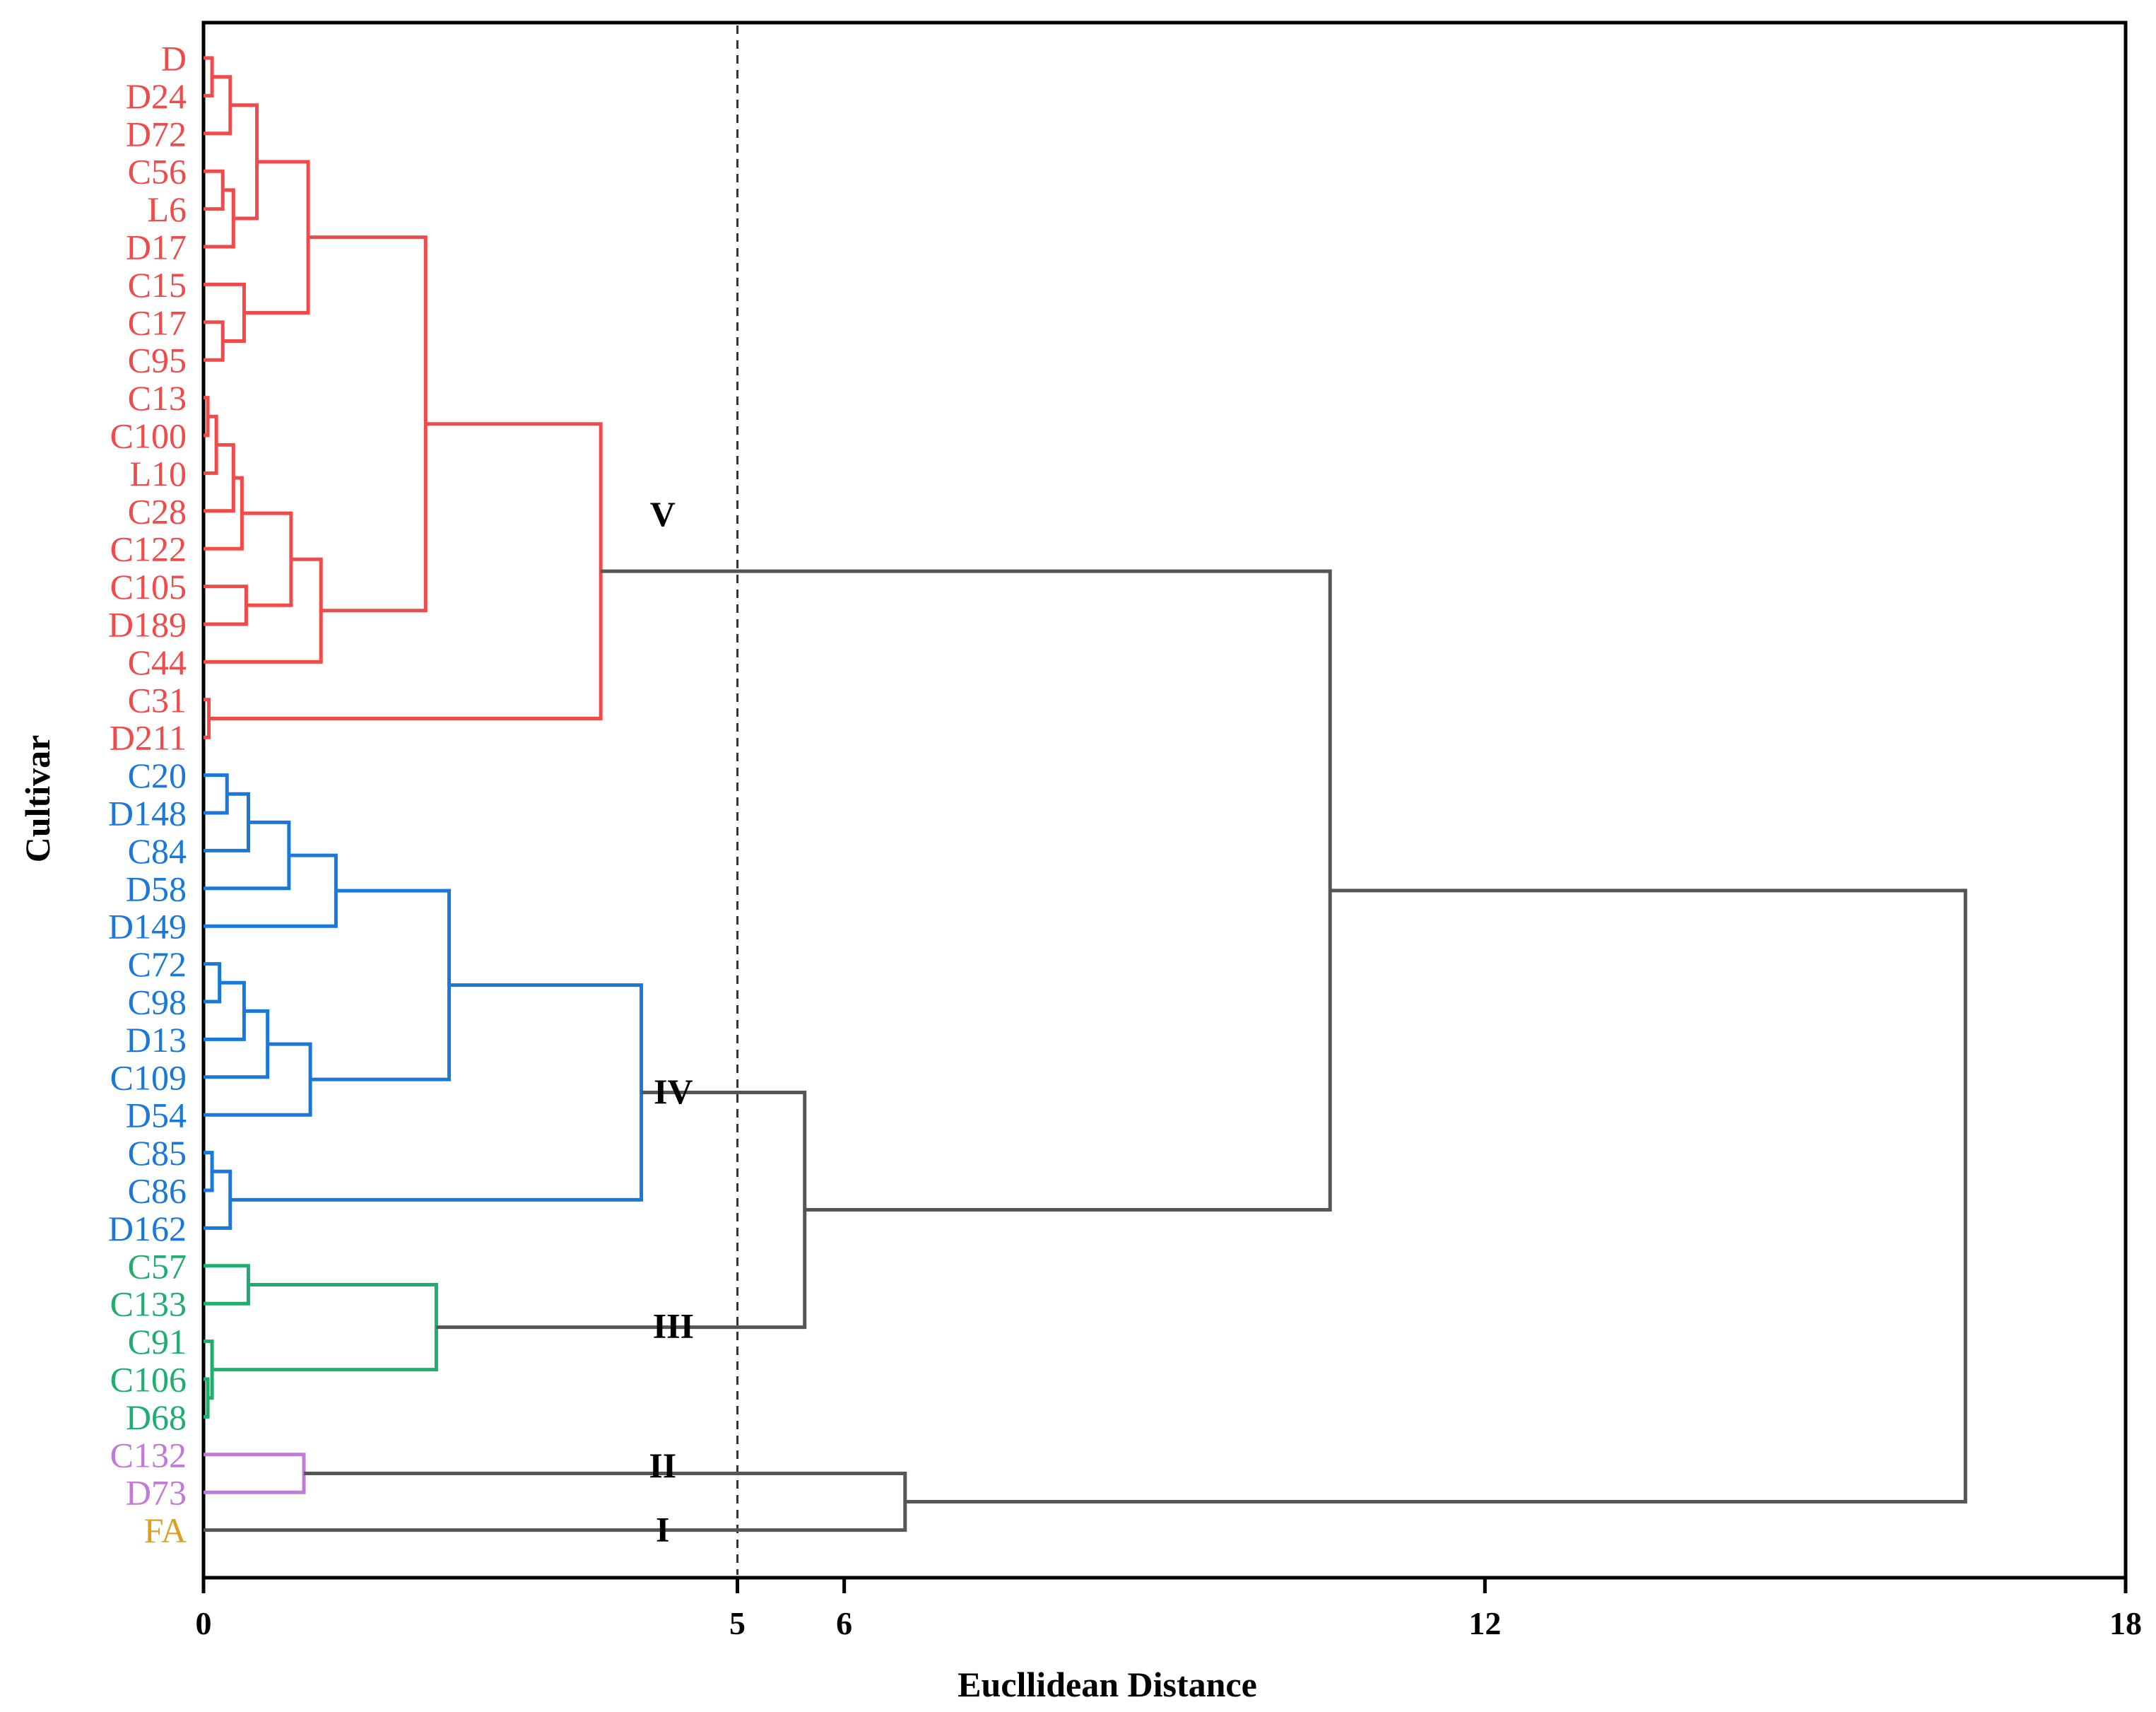 This screenshot has width=2156, height=1712. Describe the element at coordinates (381, 985) in the screenshot. I see `merge-b9` at that location.